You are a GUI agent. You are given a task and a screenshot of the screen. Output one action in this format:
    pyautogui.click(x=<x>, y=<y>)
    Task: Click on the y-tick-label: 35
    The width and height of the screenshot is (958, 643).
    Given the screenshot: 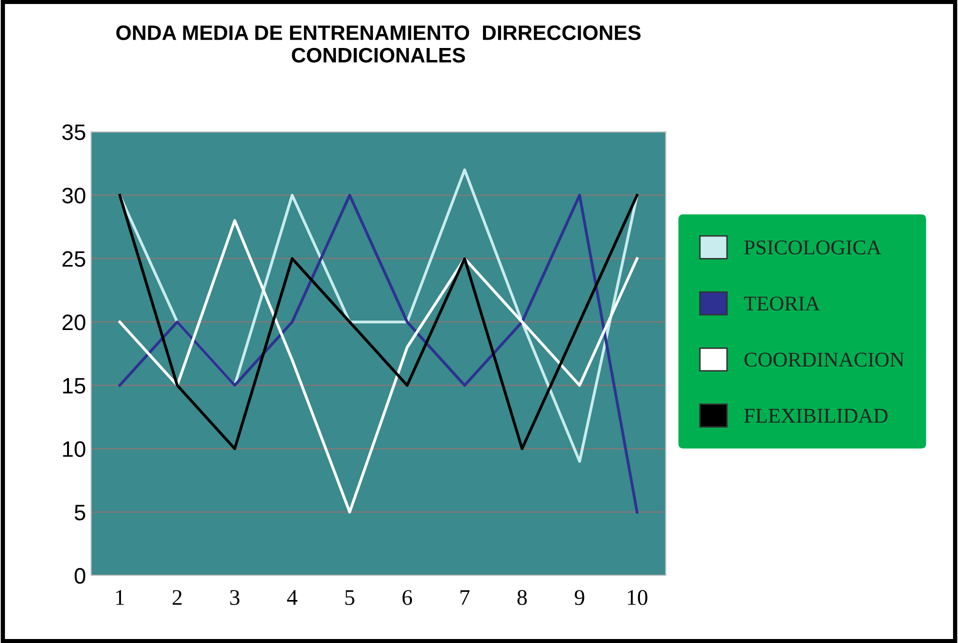 What is the action you would take?
    pyautogui.click(x=74, y=132)
    